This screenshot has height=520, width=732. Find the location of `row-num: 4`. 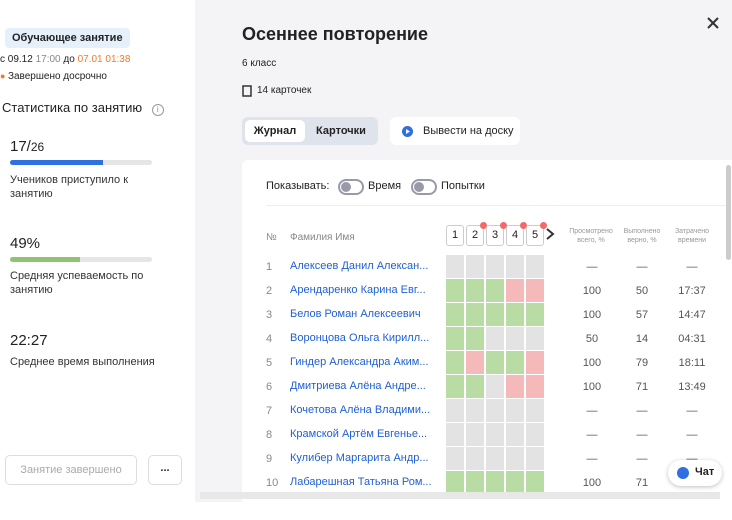

row-num: 4 is located at coordinates (269, 339).